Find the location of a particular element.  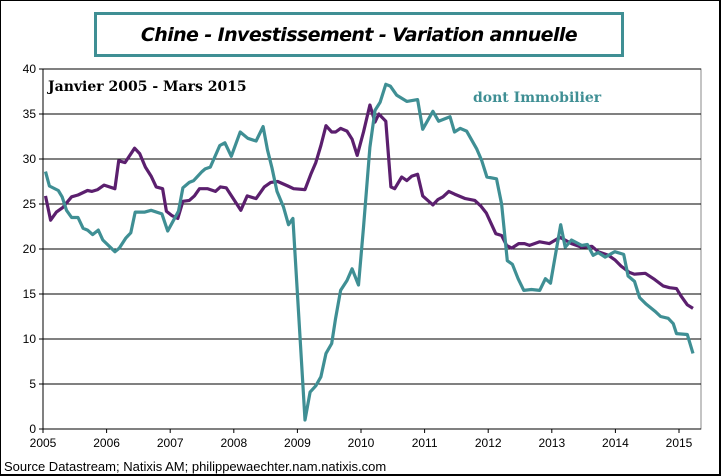

chart-subtitle: Janvier 2005 - Mars 2015 is located at coordinates (146, 87).